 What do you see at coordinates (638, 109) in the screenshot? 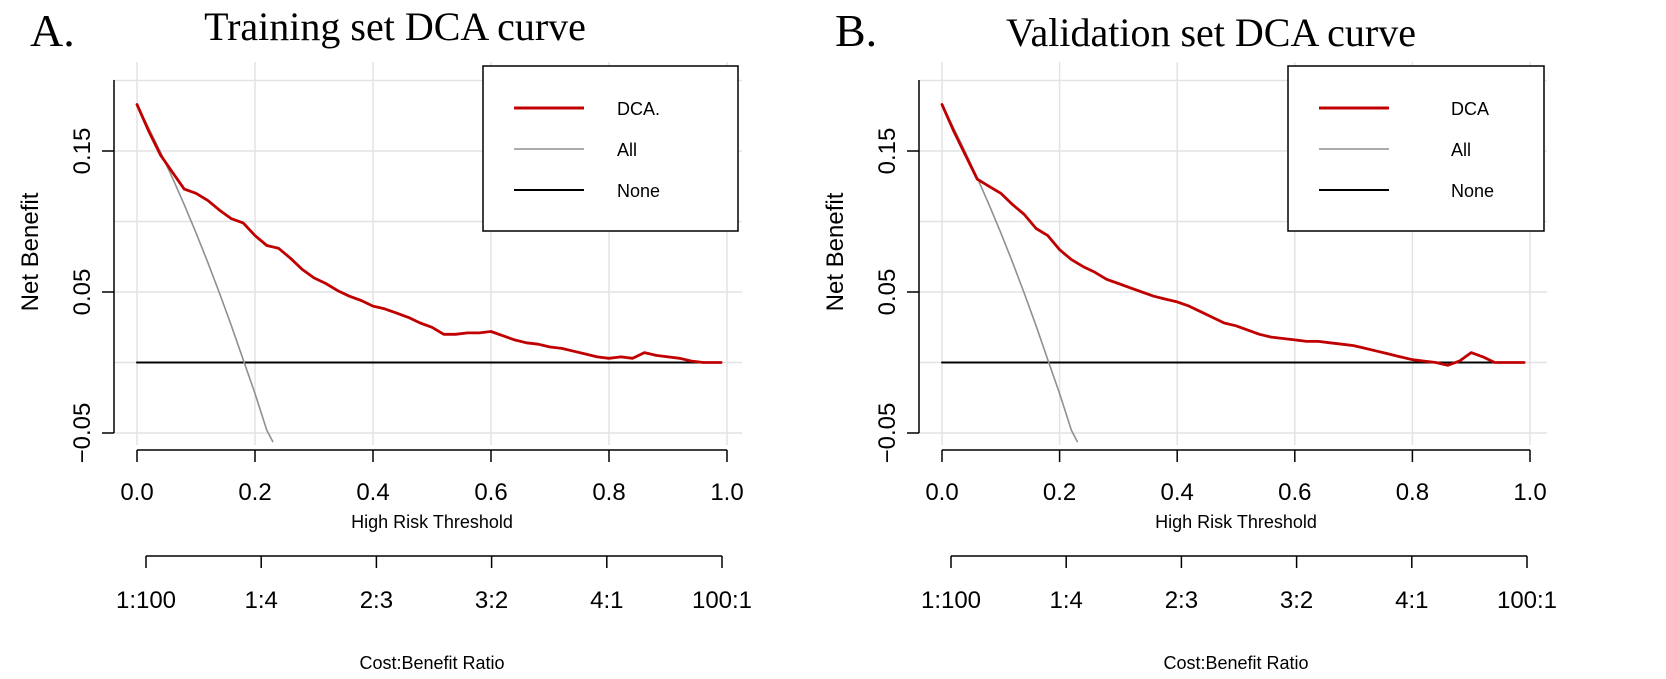
I see `legend-label-dca: DCA.` at bounding box center [638, 109].